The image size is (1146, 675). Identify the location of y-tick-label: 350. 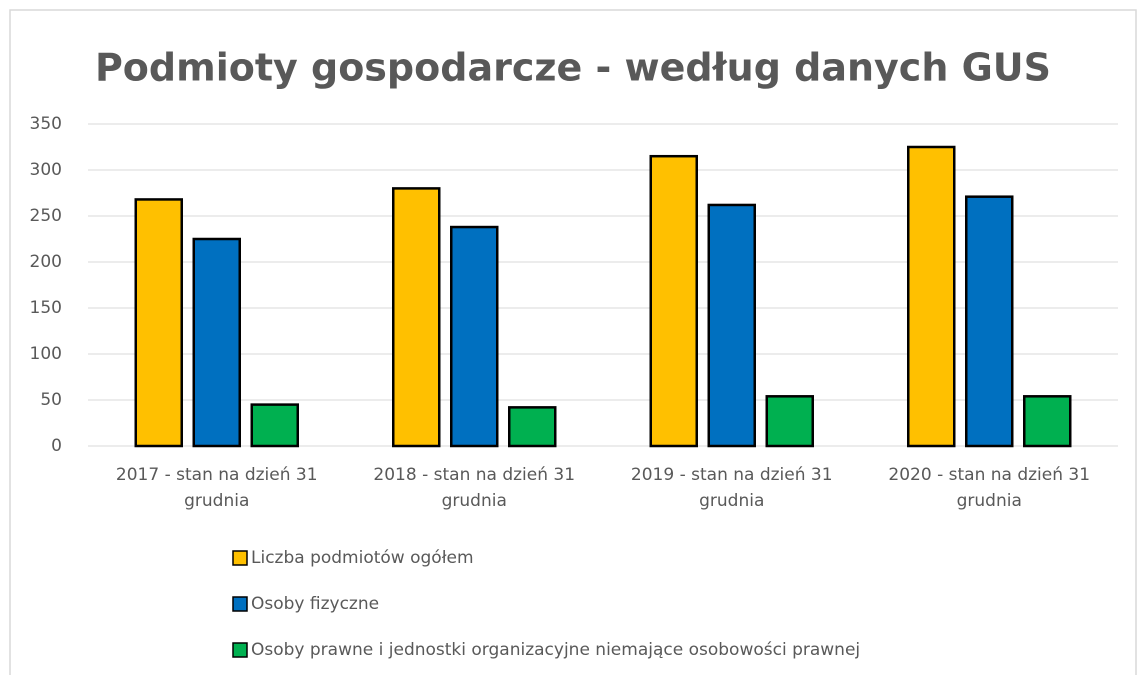
(46, 124).